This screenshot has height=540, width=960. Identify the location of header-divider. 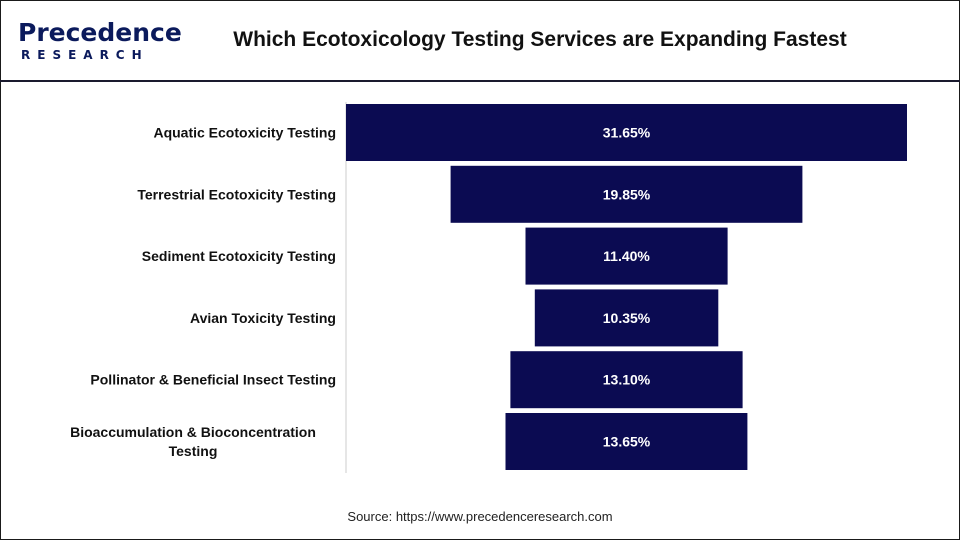
(480, 81).